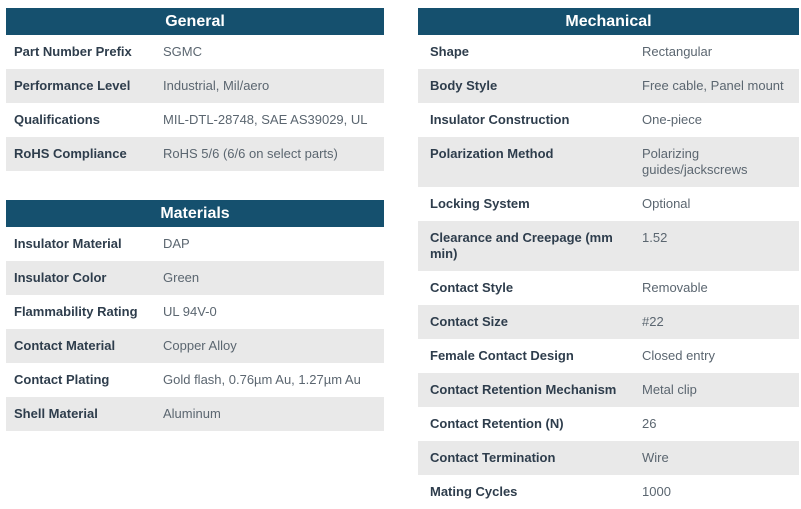 The width and height of the screenshot is (801, 509). What do you see at coordinates (608, 458) in the screenshot?
I see `spec-row-contact-termination: Contact Termination Wire` at bounding box center [608, 458].